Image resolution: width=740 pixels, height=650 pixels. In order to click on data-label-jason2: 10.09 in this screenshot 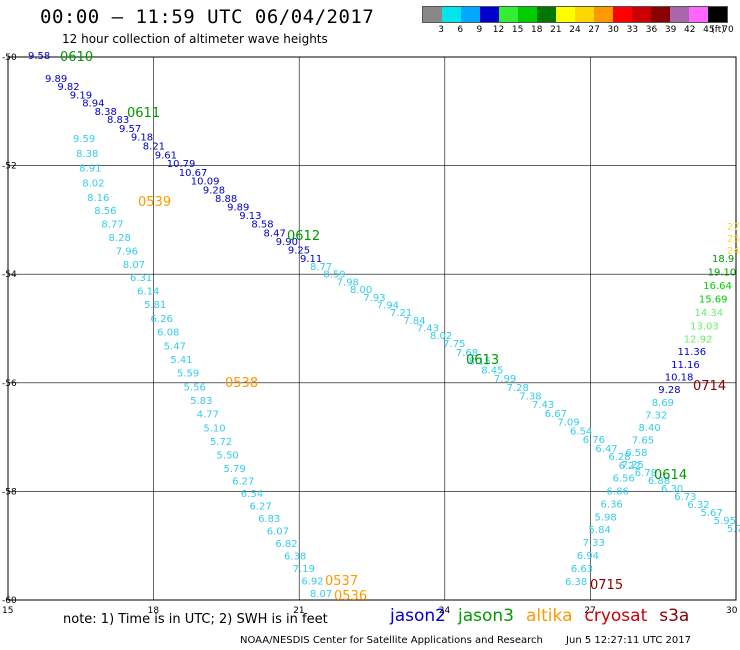, I will do `click(205, 182)`.